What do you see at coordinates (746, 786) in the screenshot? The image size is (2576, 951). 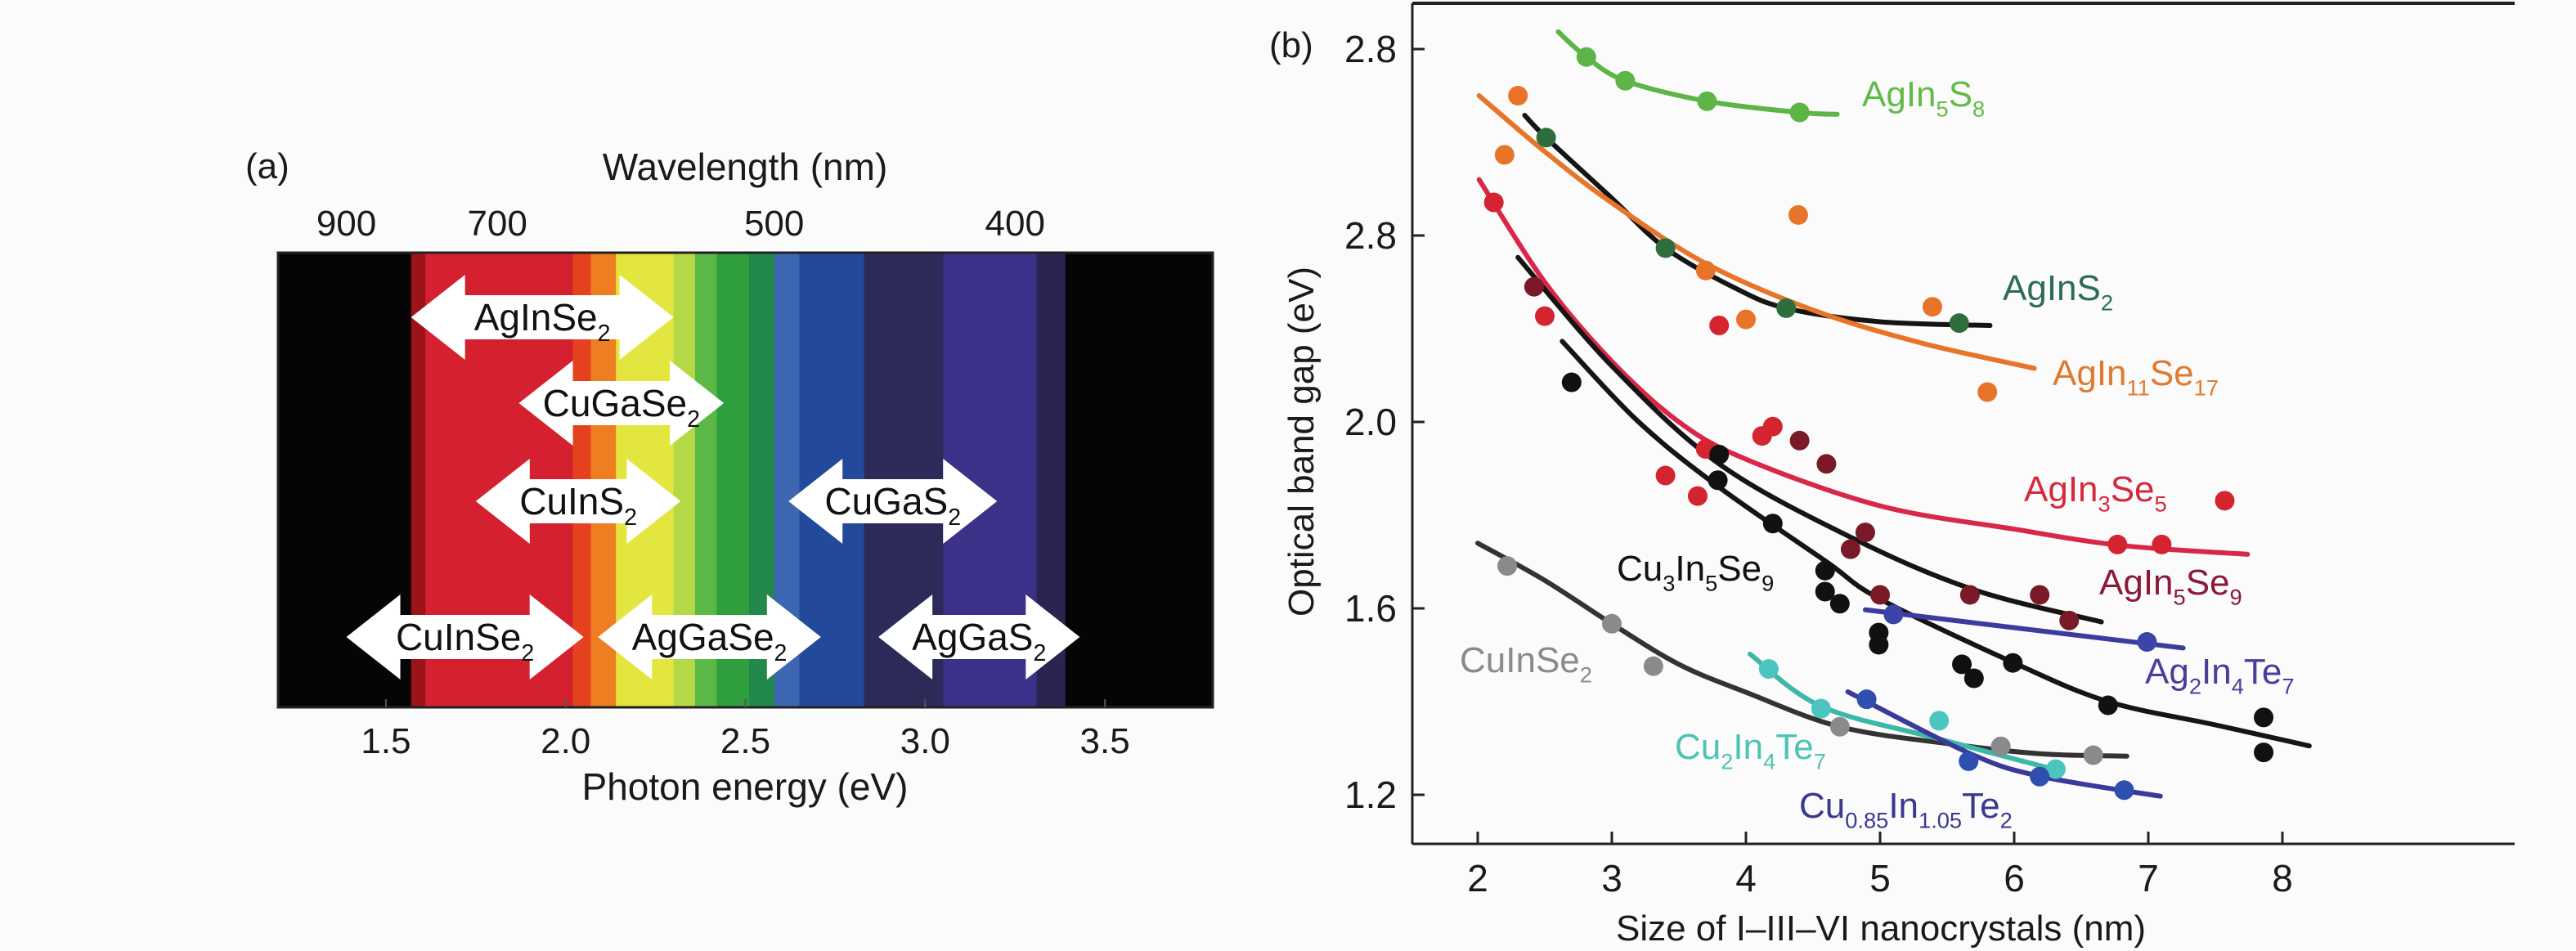 I see `energy-axis-title: Photon energy (eV)` at bounding box center [746, 786].